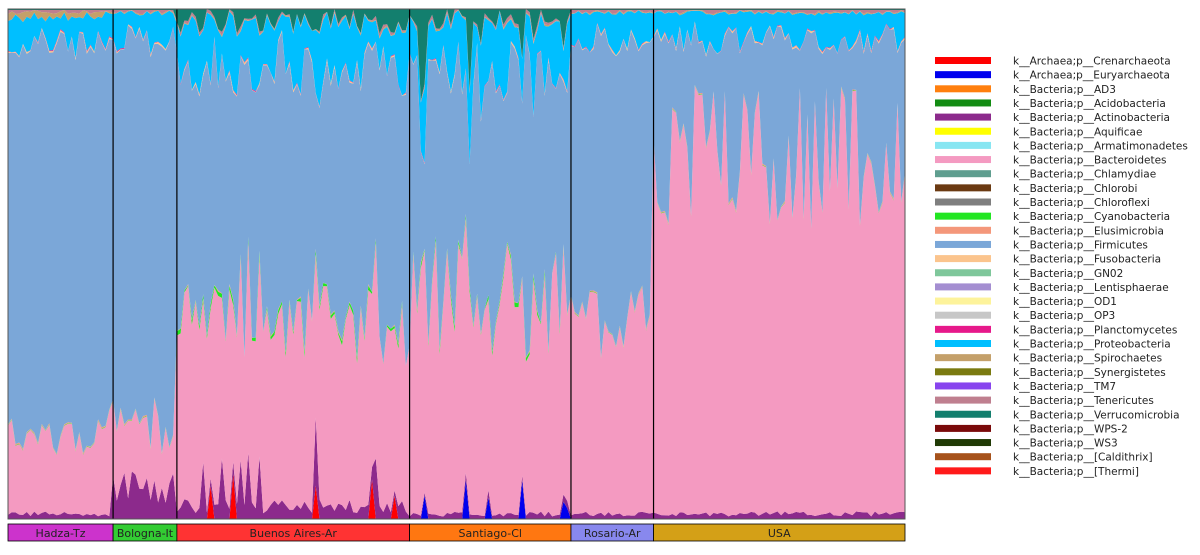 This screenshot has height=555, width=1200. What do you see at coordinates (1091, 288) in the screenshot?
I see `legend-label: k__Bacteria;p__Lentisphaerae` at bounding box center [1091, 288].